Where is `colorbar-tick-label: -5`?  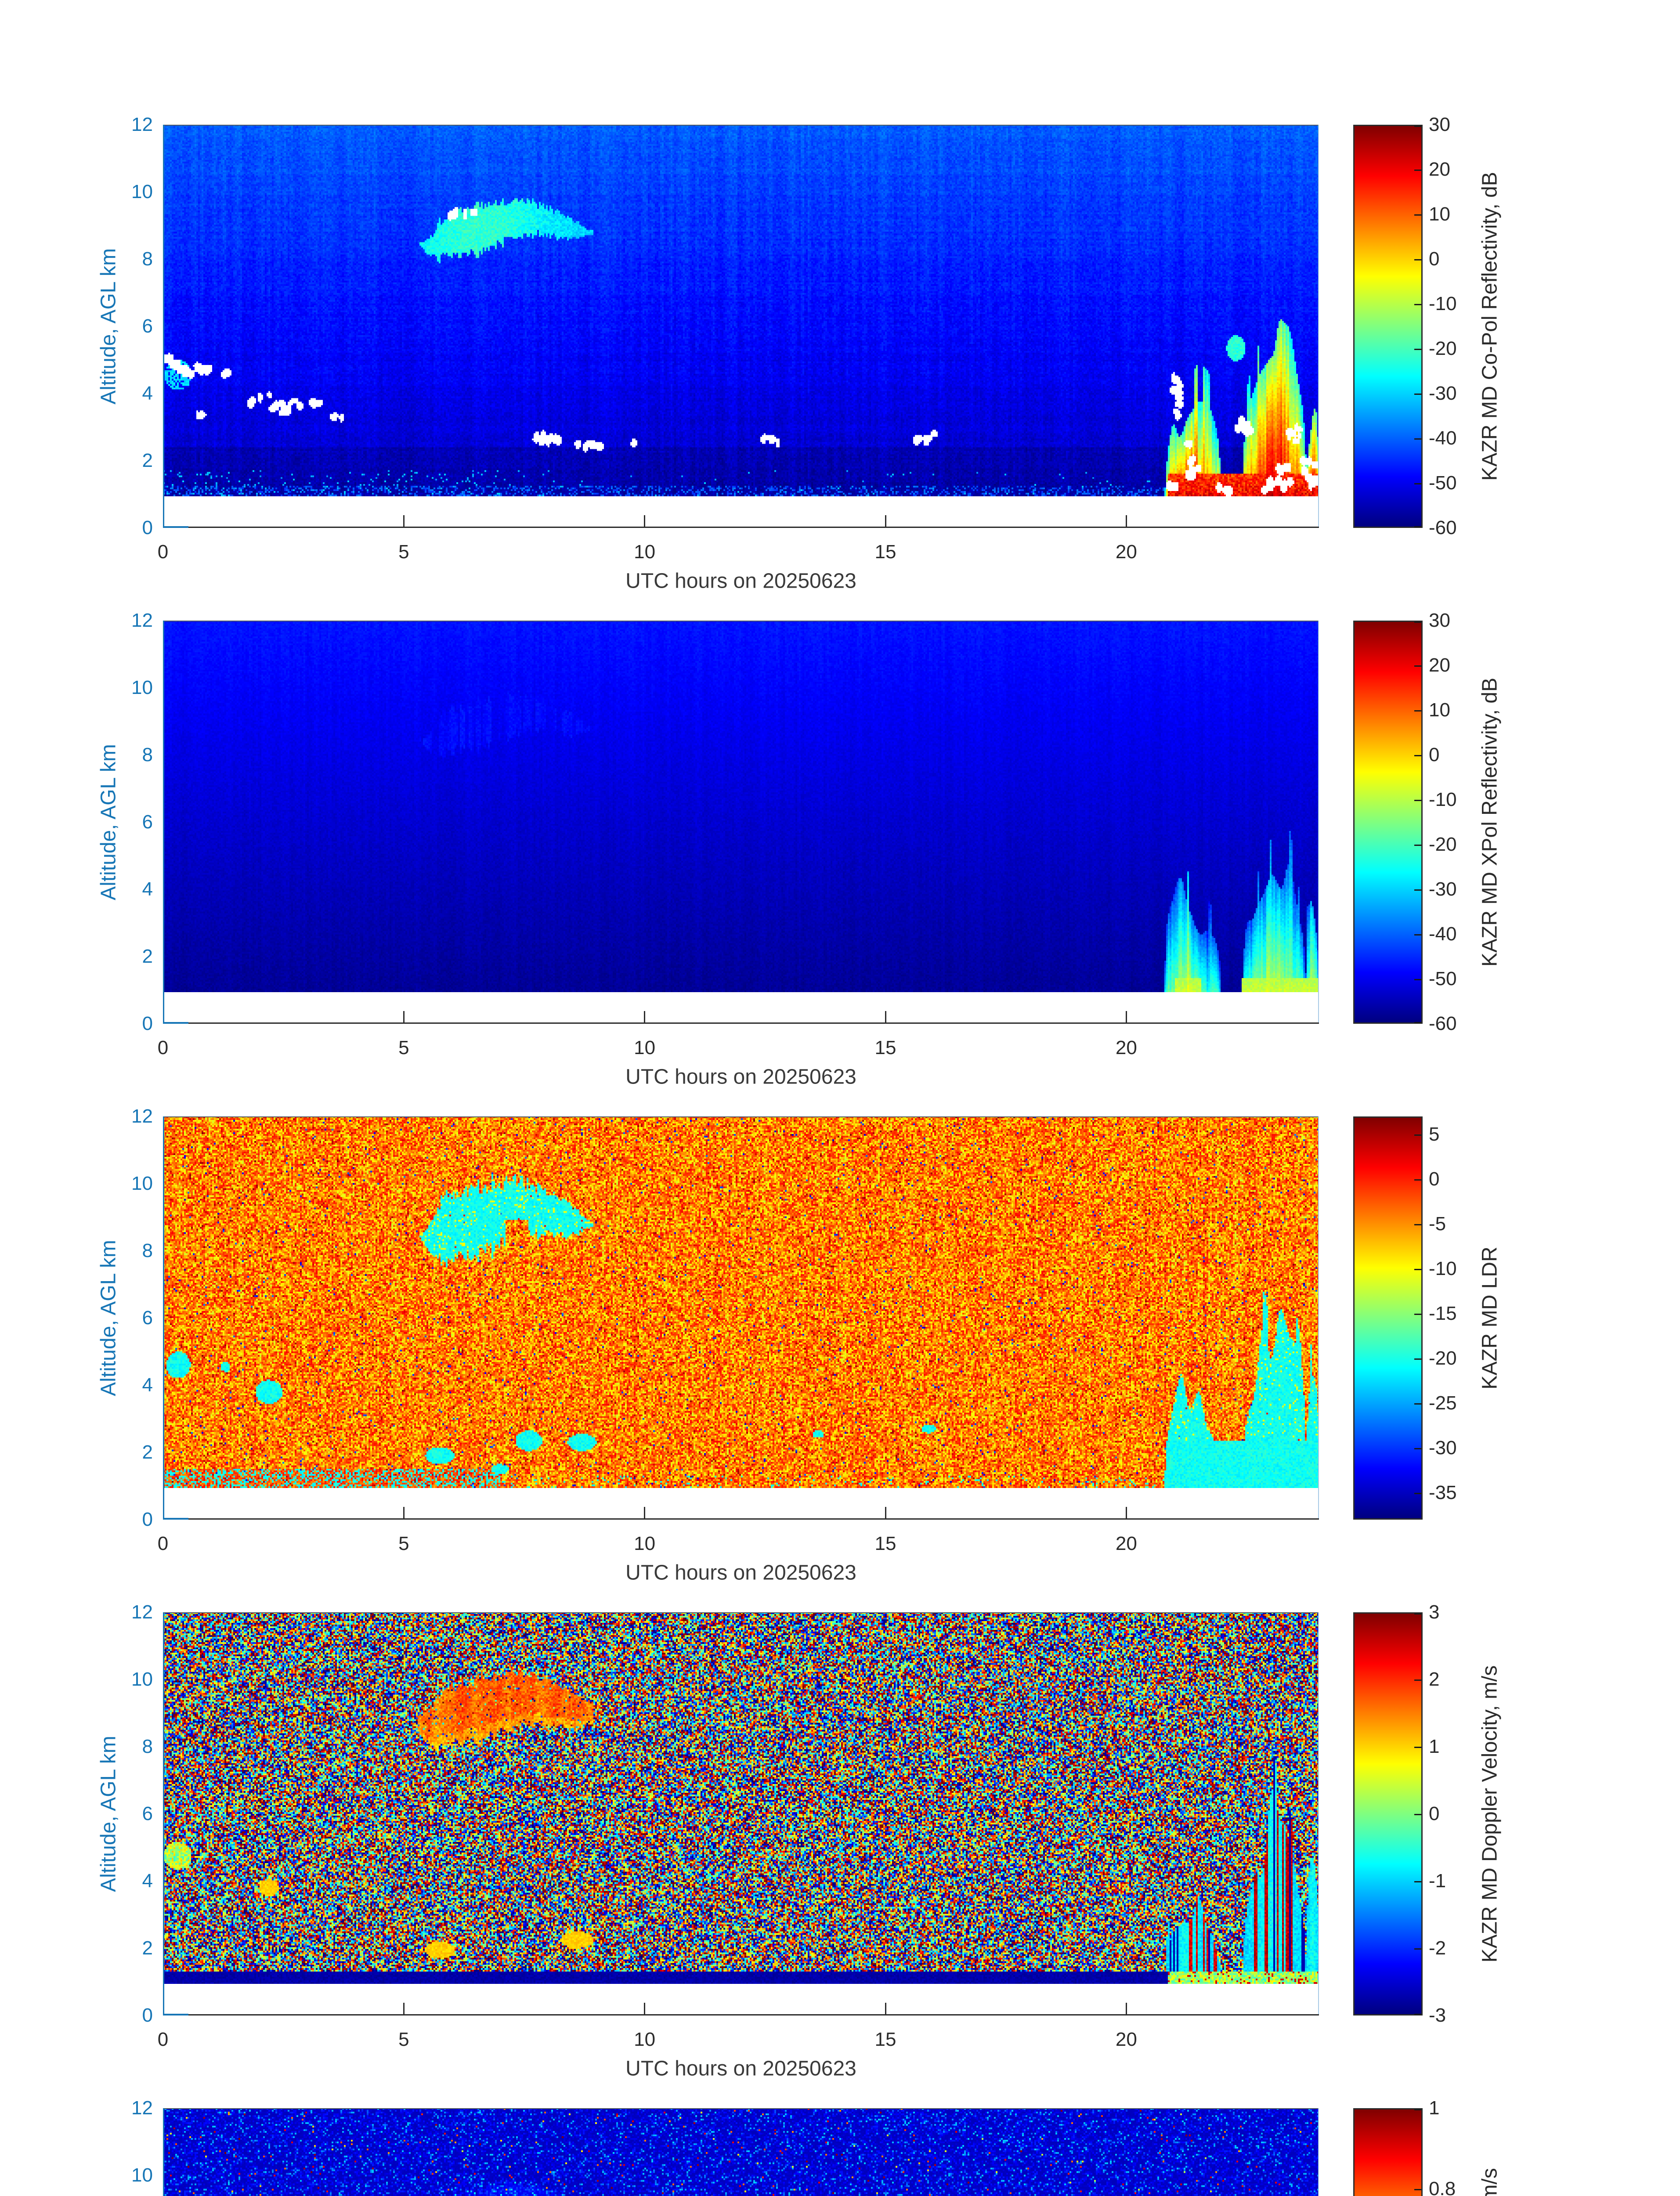 colorbar-tick-label: -5 is located at coordinates (1438, 1224).